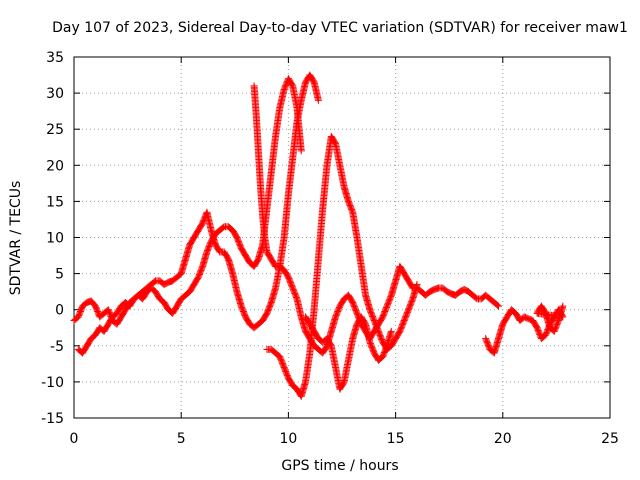 Image resolution: width=640 pixels, height=480 pixels. What do you see at coordinates (16, 238) in the screenshot?
I see `y-axis-label: SDTVAR / TECUs` at bounding box center [16, 238].